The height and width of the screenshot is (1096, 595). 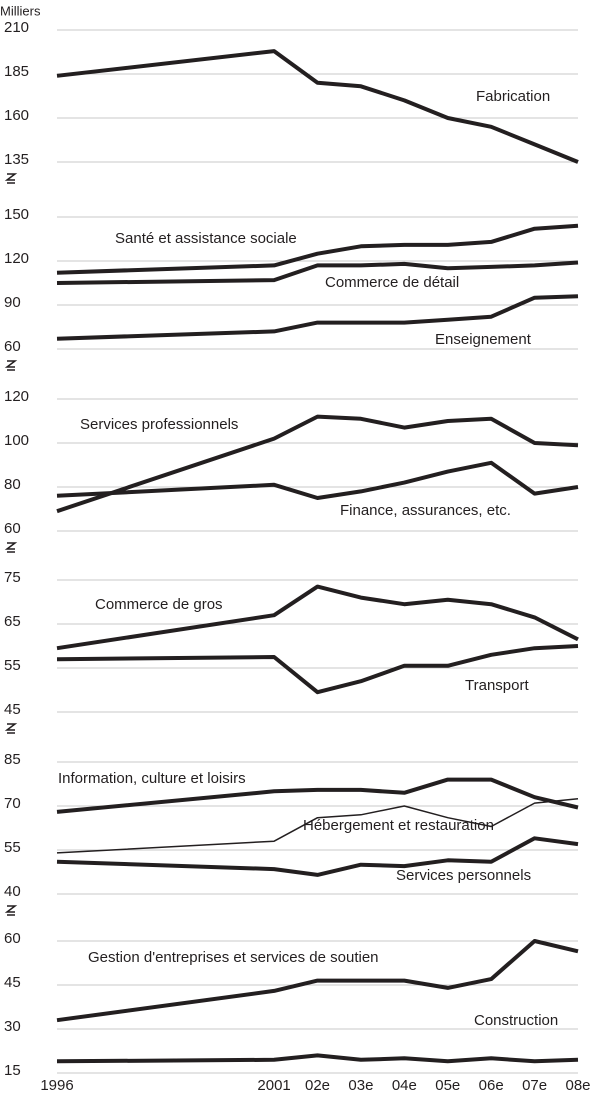 I want to click on series-label: Enseignement, so click(x=483, y=339).